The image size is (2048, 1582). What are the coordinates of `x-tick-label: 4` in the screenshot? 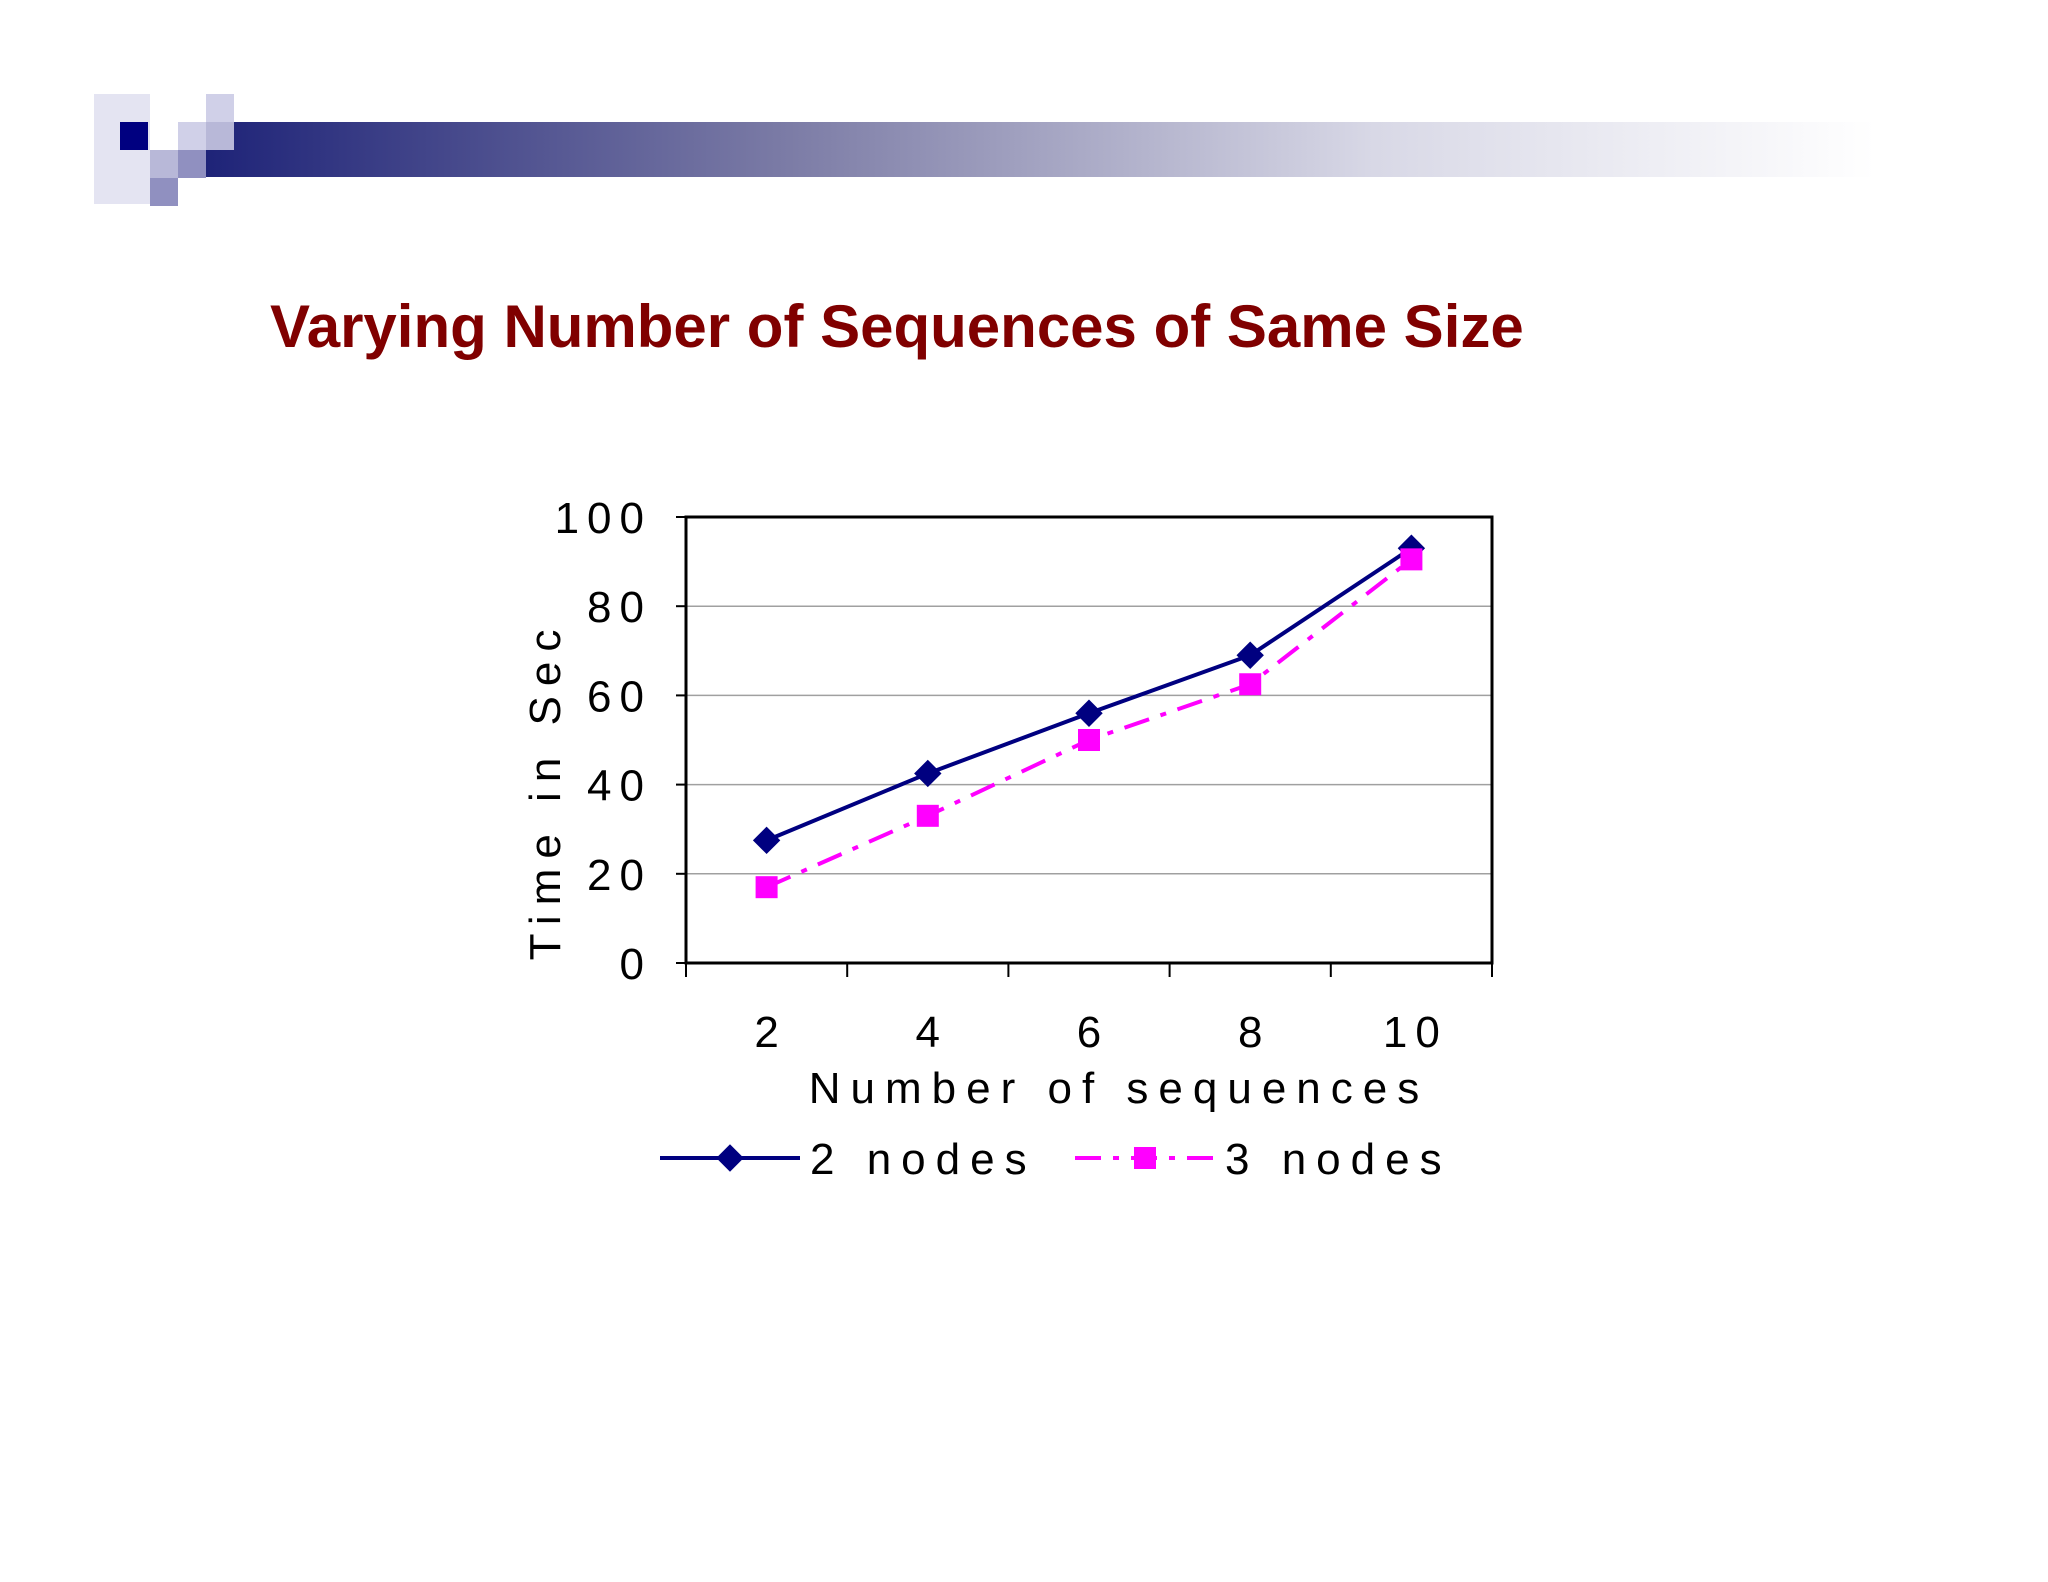 It's located at (932, 1032).